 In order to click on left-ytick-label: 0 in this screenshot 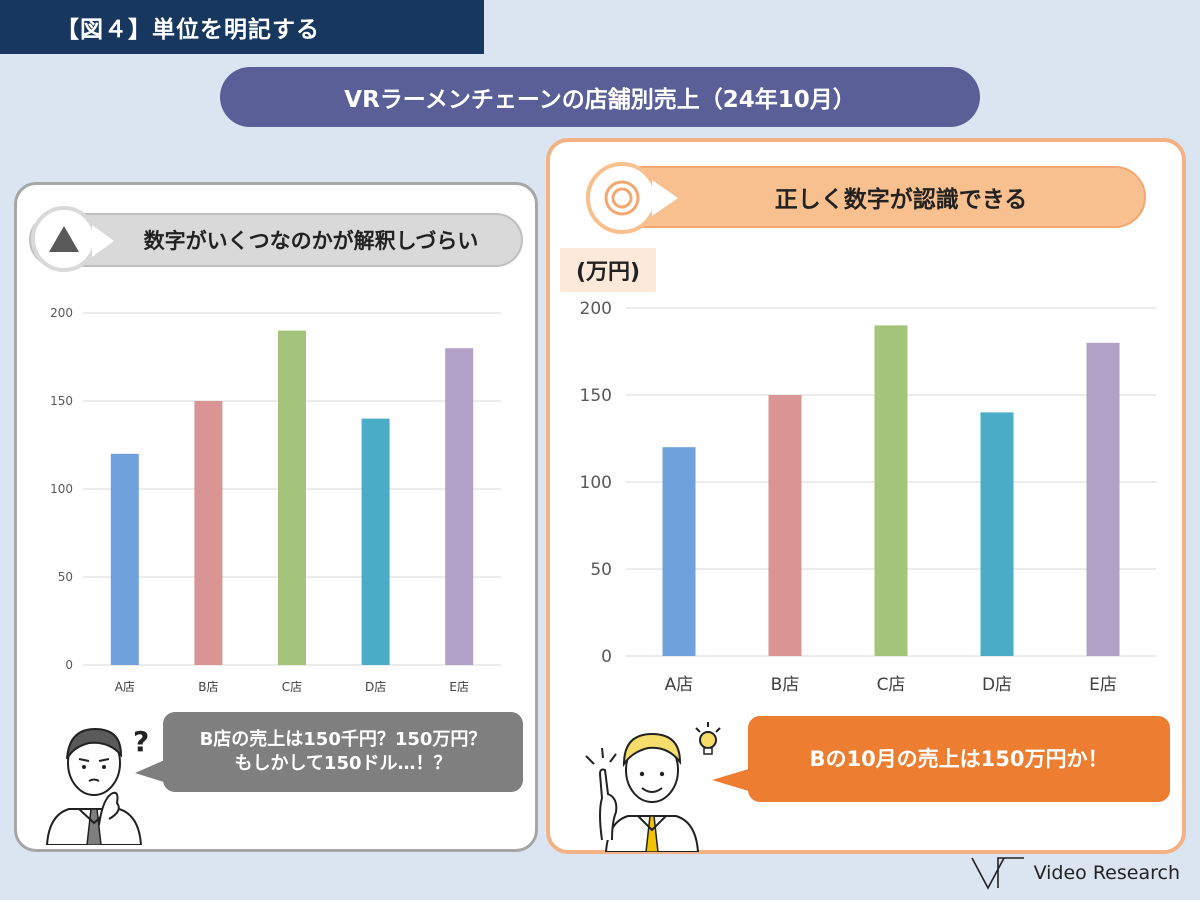, I will do `click(69, 665)`.